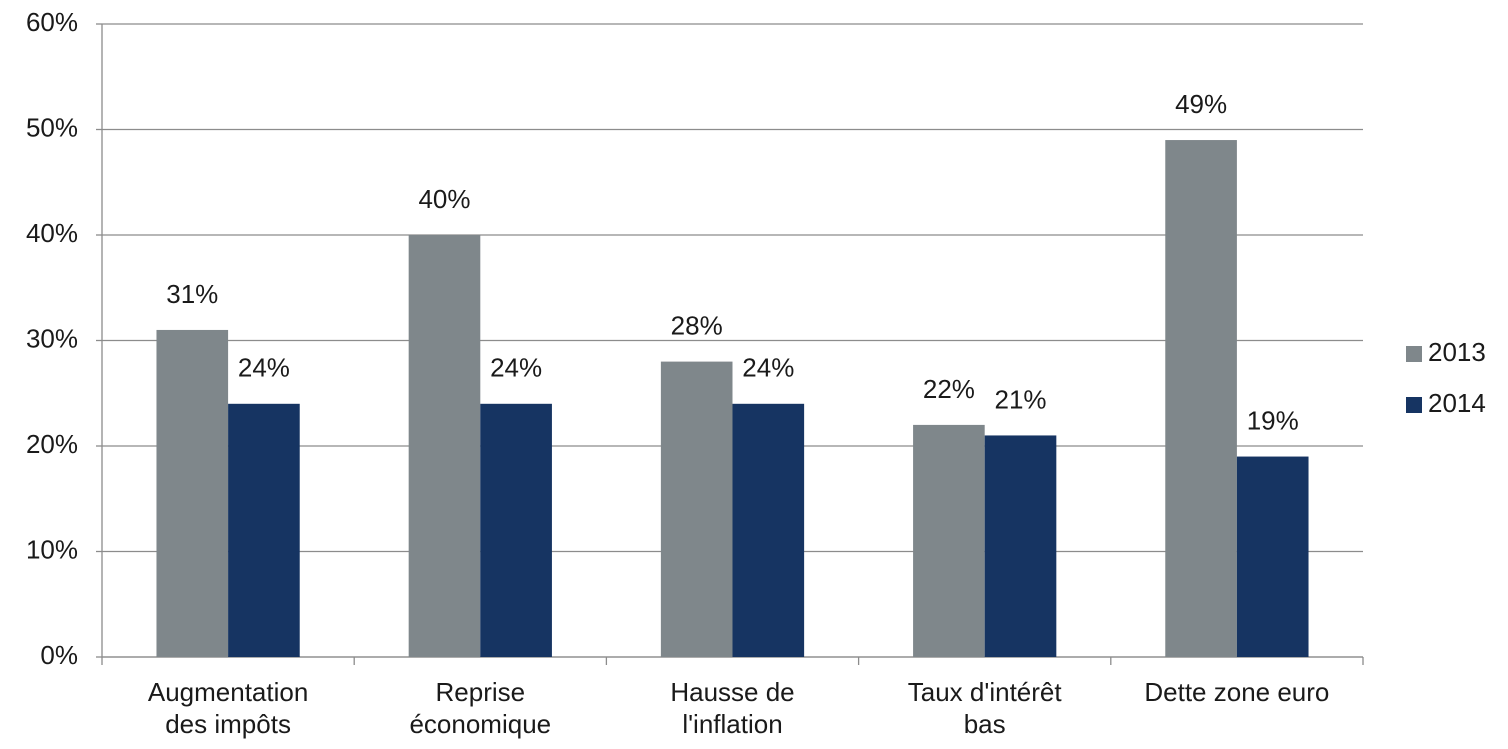 The height and width of the screenshot is (749, 1508). What do you see at coordinates (732, 708) in the screenshot?
I see `x-tick-label: Hausse de l'inflation` at bounding box center [732, 708].